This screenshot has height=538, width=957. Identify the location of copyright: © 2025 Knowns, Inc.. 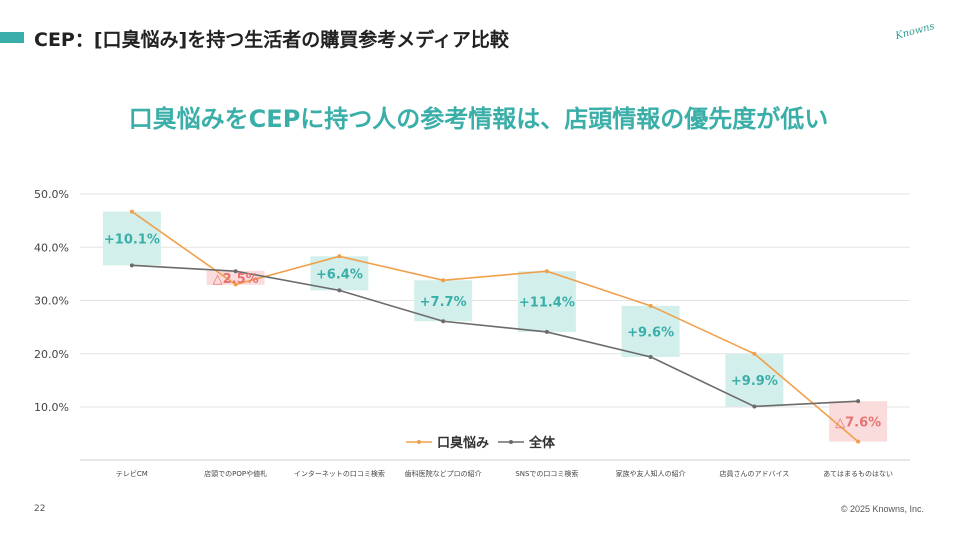
(882, 509).